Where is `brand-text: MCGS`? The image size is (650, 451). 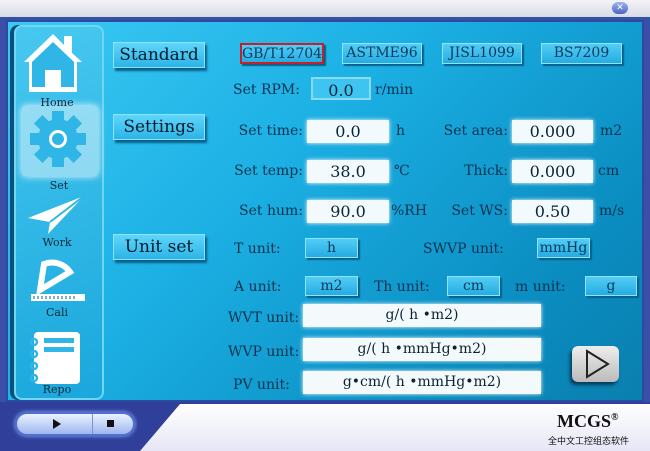
brand-text: MCGS is located at coordinates (584, 421).